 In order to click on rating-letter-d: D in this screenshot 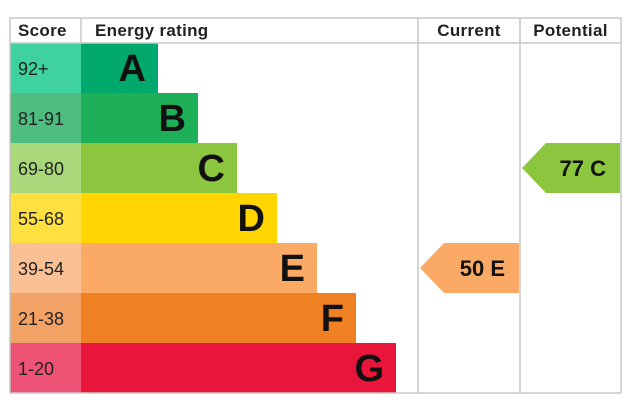, I will do `click(251, 219)`.